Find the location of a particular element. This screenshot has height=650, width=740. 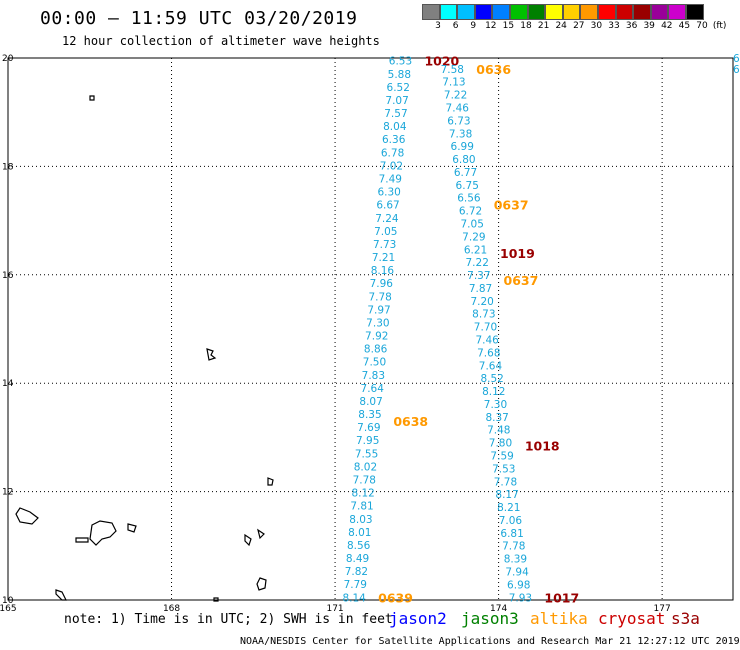

wave-height-value: 8.12 is located at coordinates (362, 494).